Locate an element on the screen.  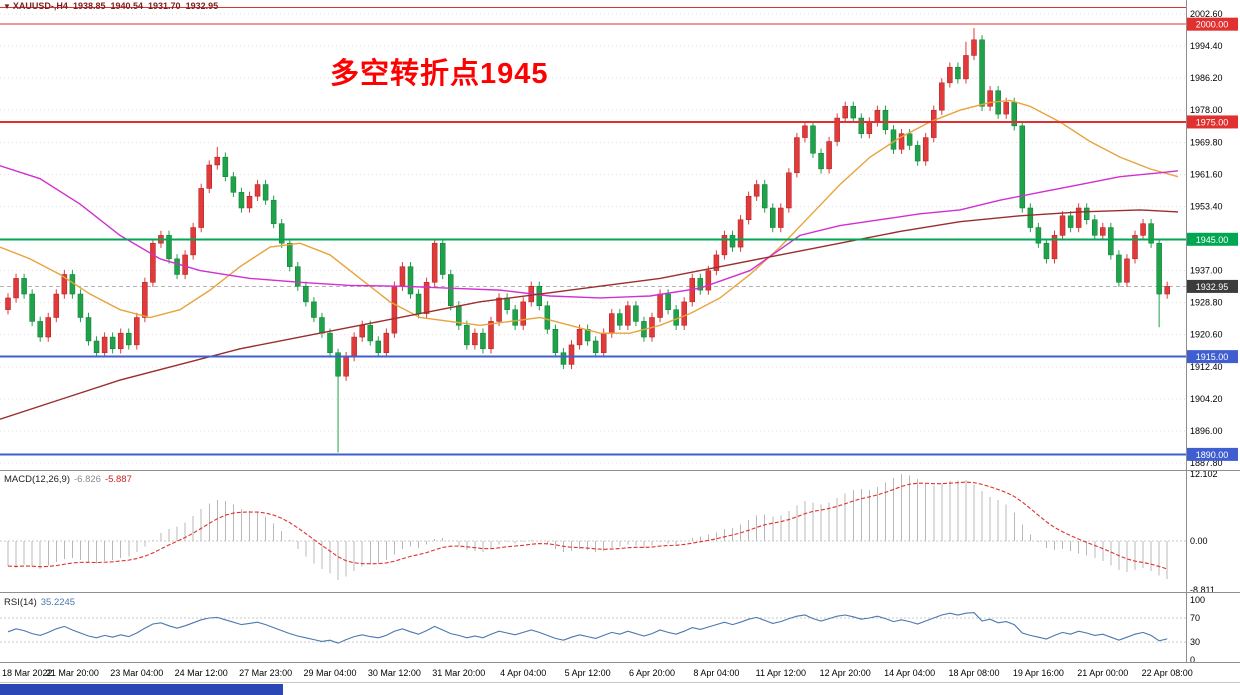
svg-text: 100 is located at coordinates (1197, 600).